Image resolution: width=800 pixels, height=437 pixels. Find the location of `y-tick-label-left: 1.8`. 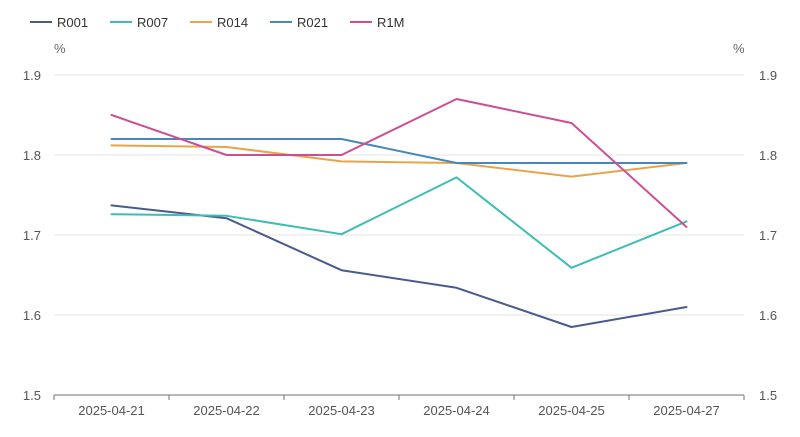

y-tick-label-left: 1.8 is located at coordinates (32, 155).